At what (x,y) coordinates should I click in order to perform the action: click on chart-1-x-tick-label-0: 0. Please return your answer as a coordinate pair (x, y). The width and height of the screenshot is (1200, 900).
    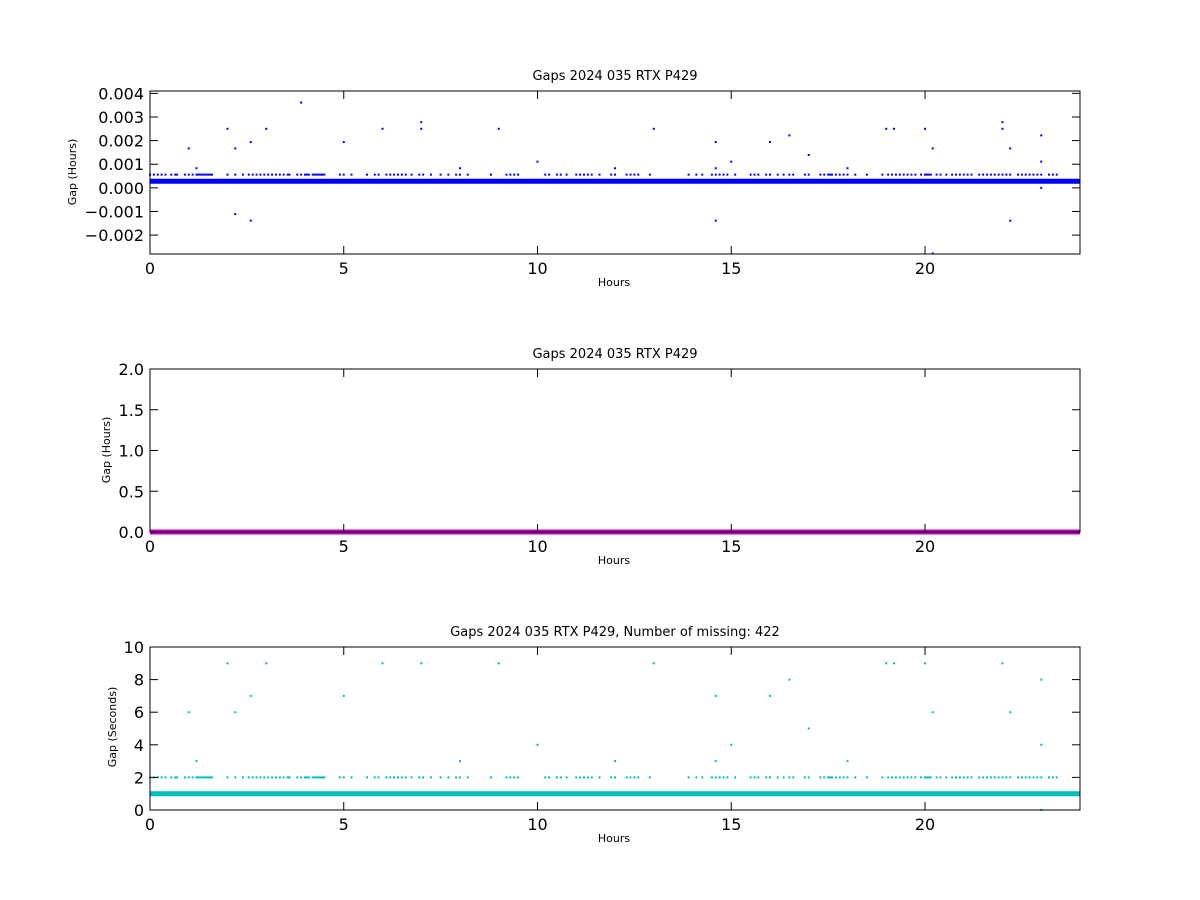
    Looking at the image, I should click on (150, 268).